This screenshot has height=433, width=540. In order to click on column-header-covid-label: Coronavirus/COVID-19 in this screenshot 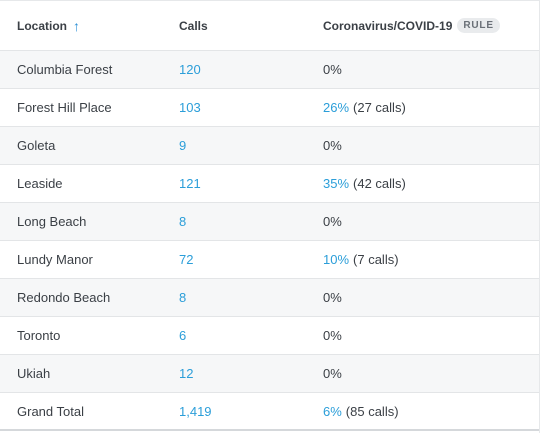, I will do `click(388, 25)`.